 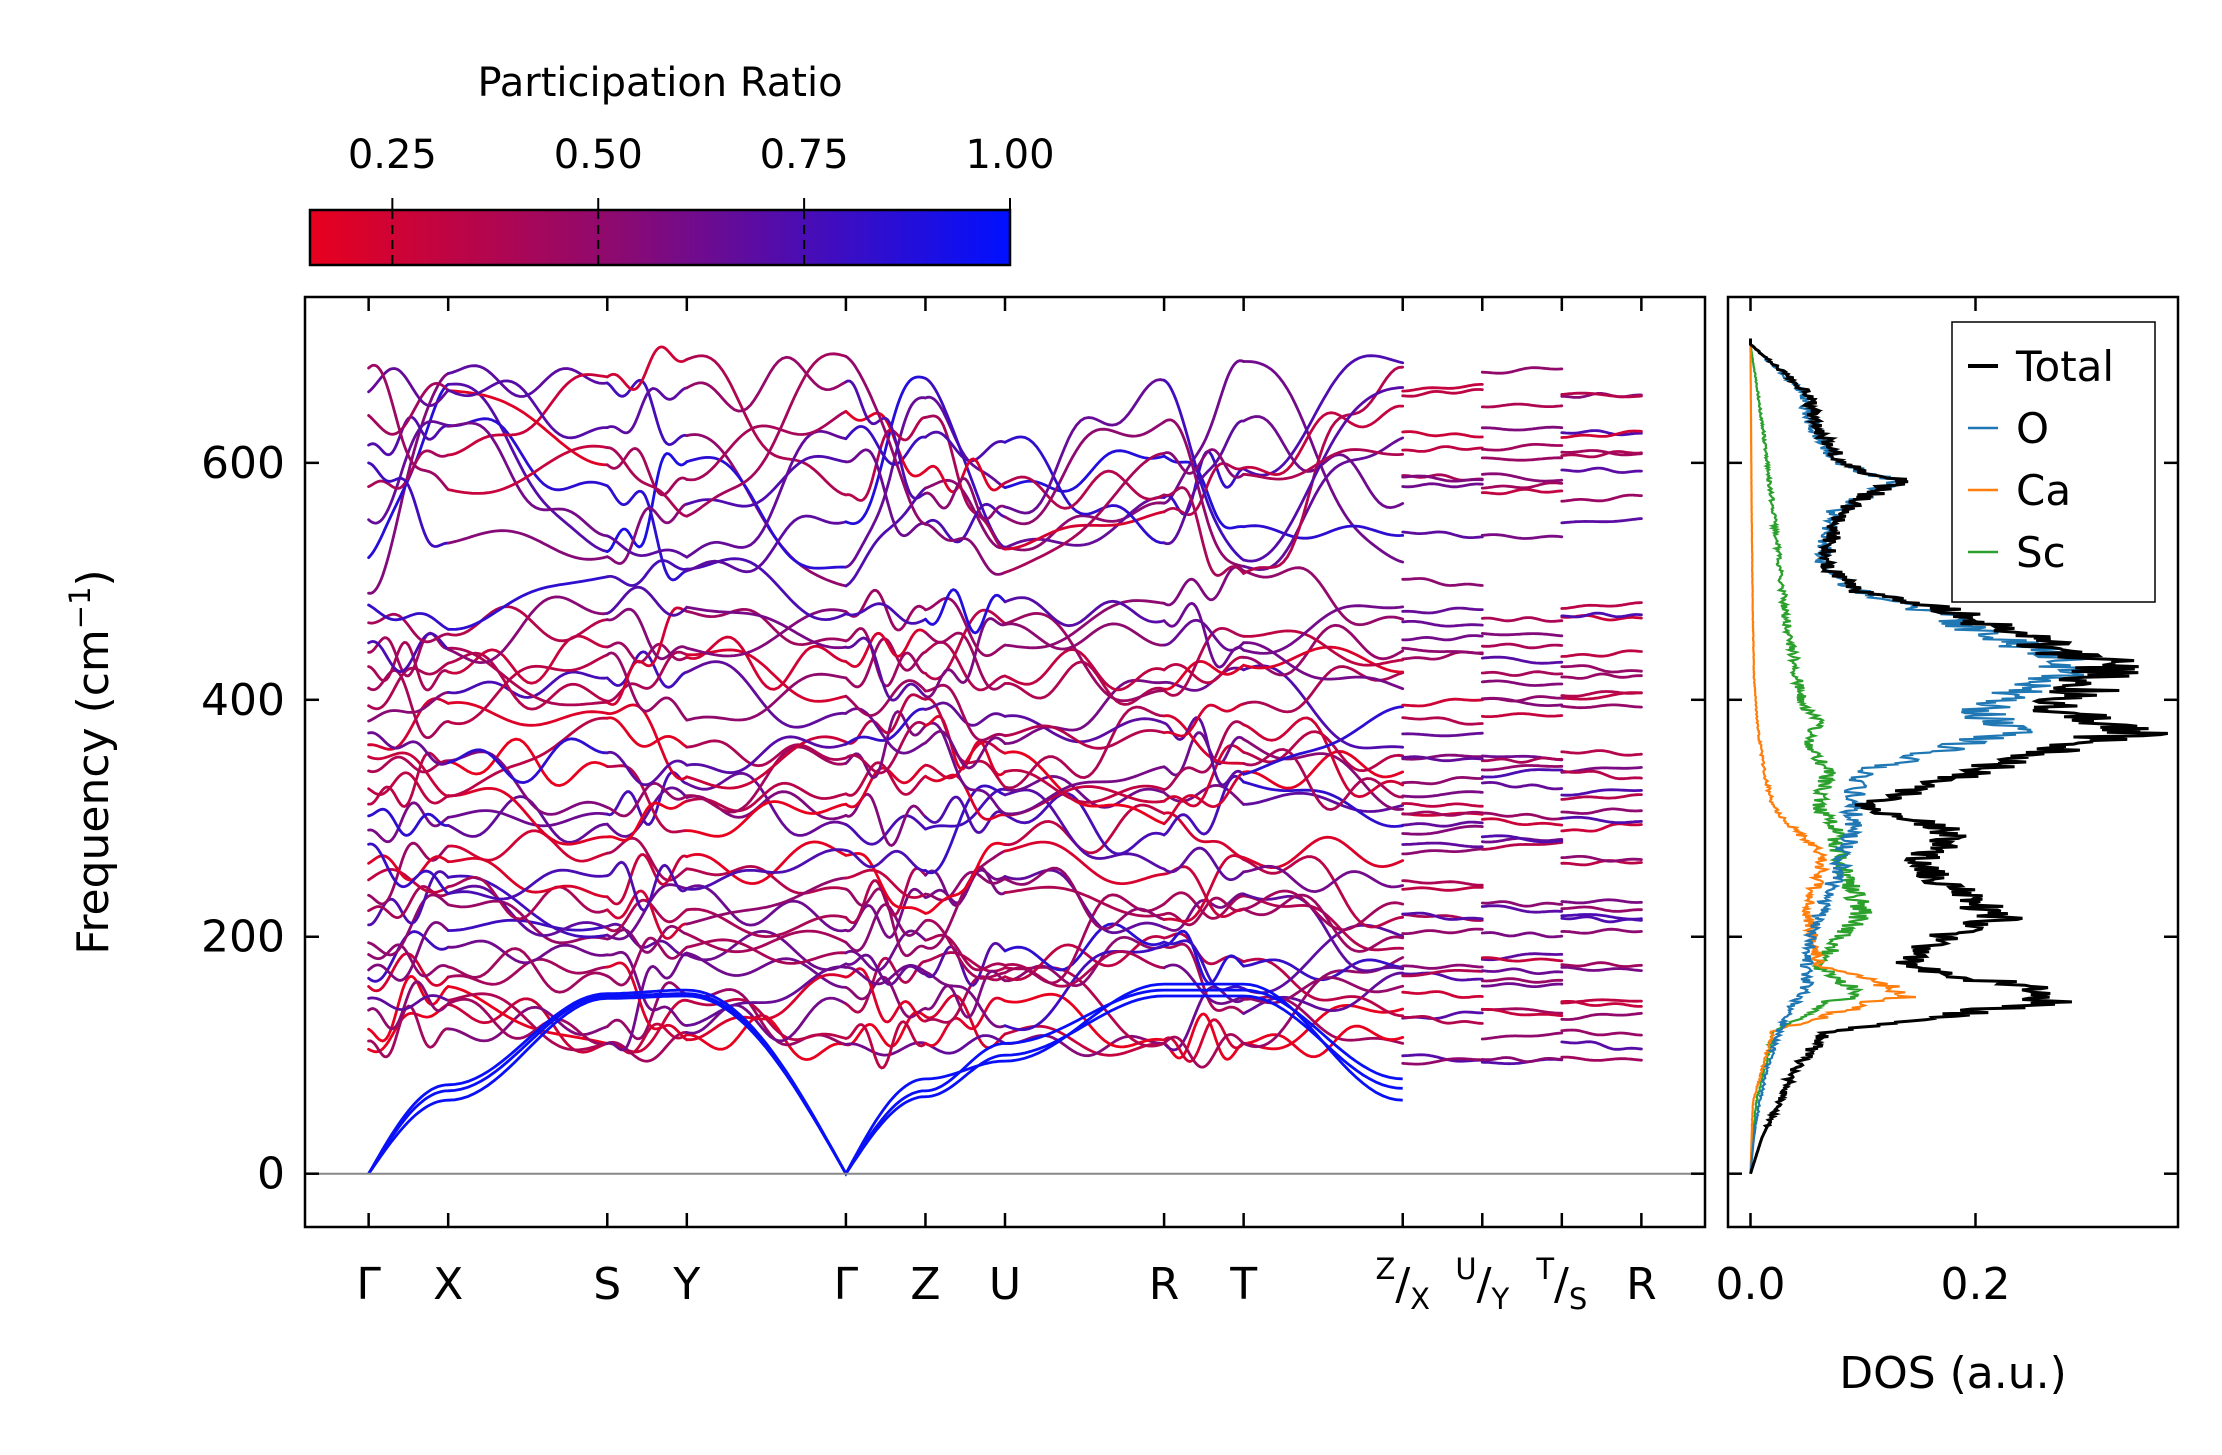 I want to click on colorbar-ticks, so click(x=701, y=231).